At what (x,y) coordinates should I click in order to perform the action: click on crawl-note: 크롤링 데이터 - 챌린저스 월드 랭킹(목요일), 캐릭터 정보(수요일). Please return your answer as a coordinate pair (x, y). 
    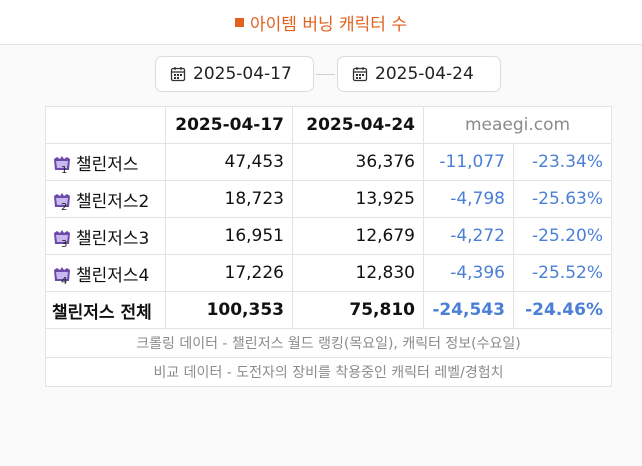
    Looking at the image, I should click on (328, 343).